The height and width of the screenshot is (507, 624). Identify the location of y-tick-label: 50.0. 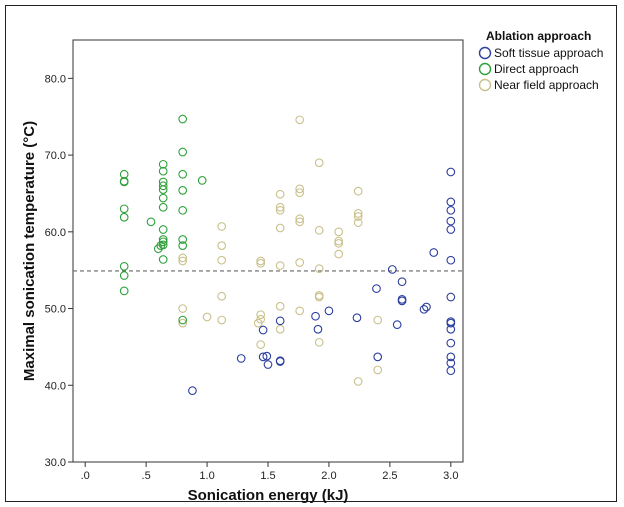
(55, 310).